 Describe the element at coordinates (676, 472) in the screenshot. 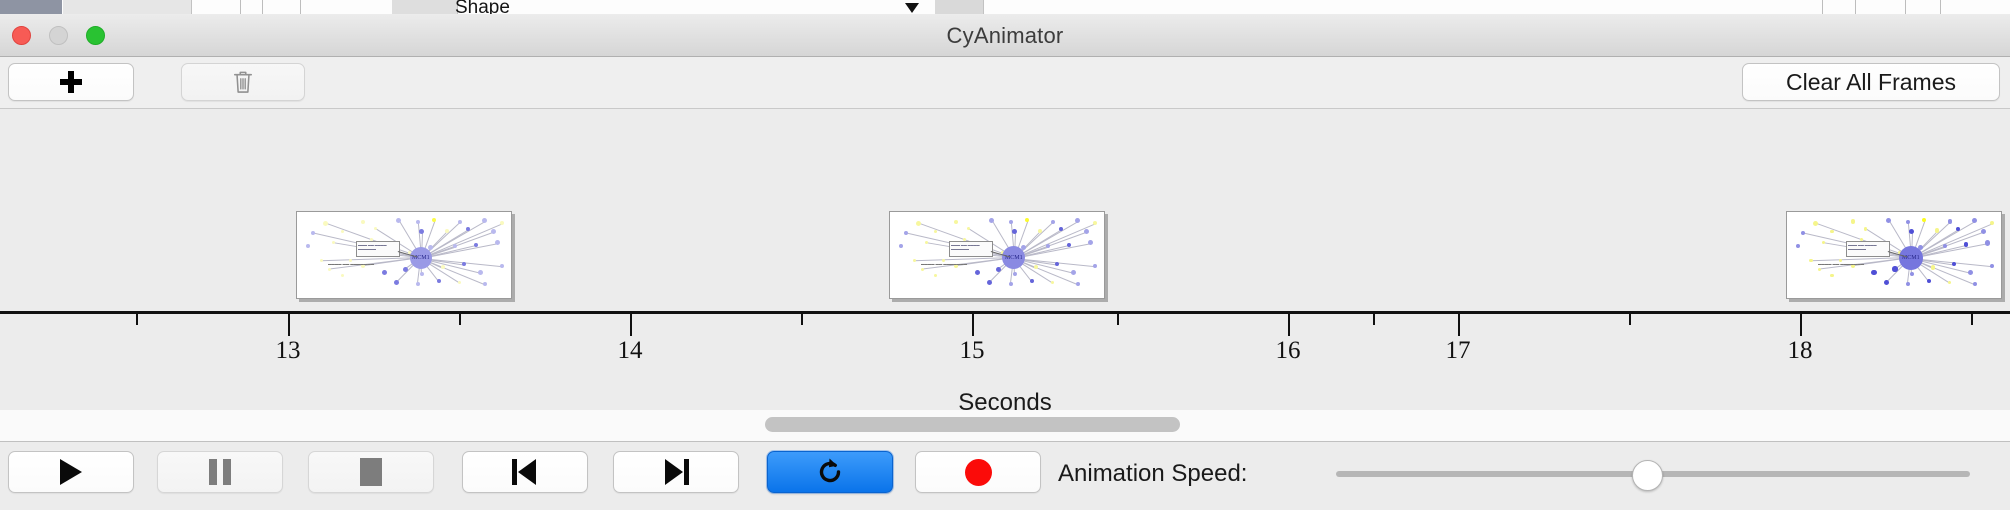

I see `skip-to-end-button` at that location.